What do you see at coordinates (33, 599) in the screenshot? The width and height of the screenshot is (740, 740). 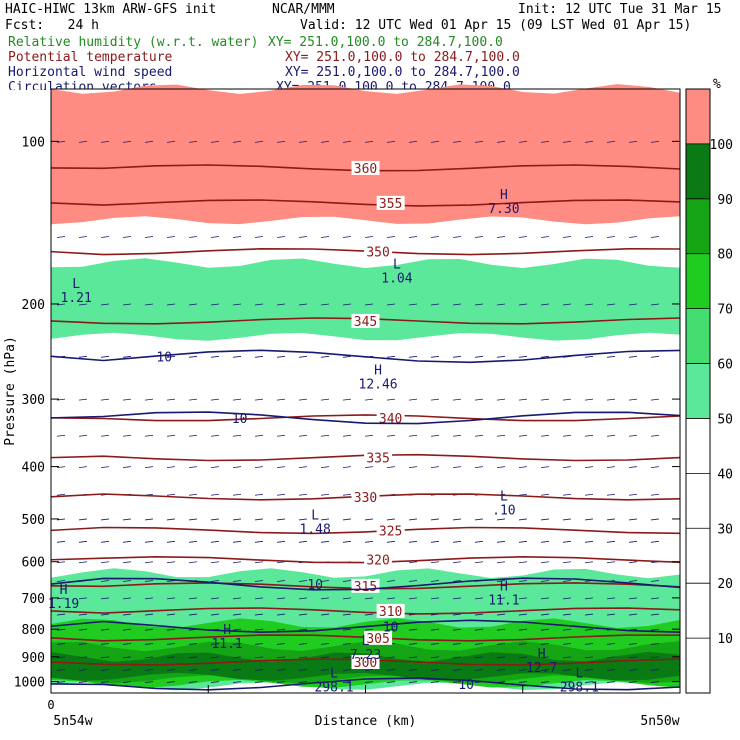 I see `y-tick-label: 700` at bounding box center [33, 599].